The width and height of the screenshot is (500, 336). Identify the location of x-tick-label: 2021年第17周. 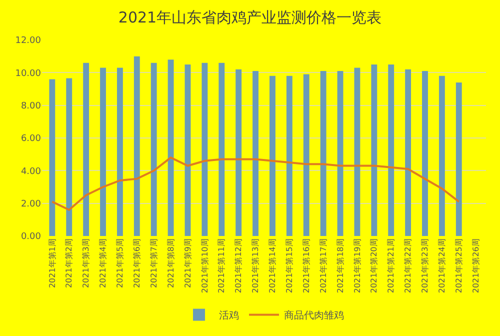
(323, 266).